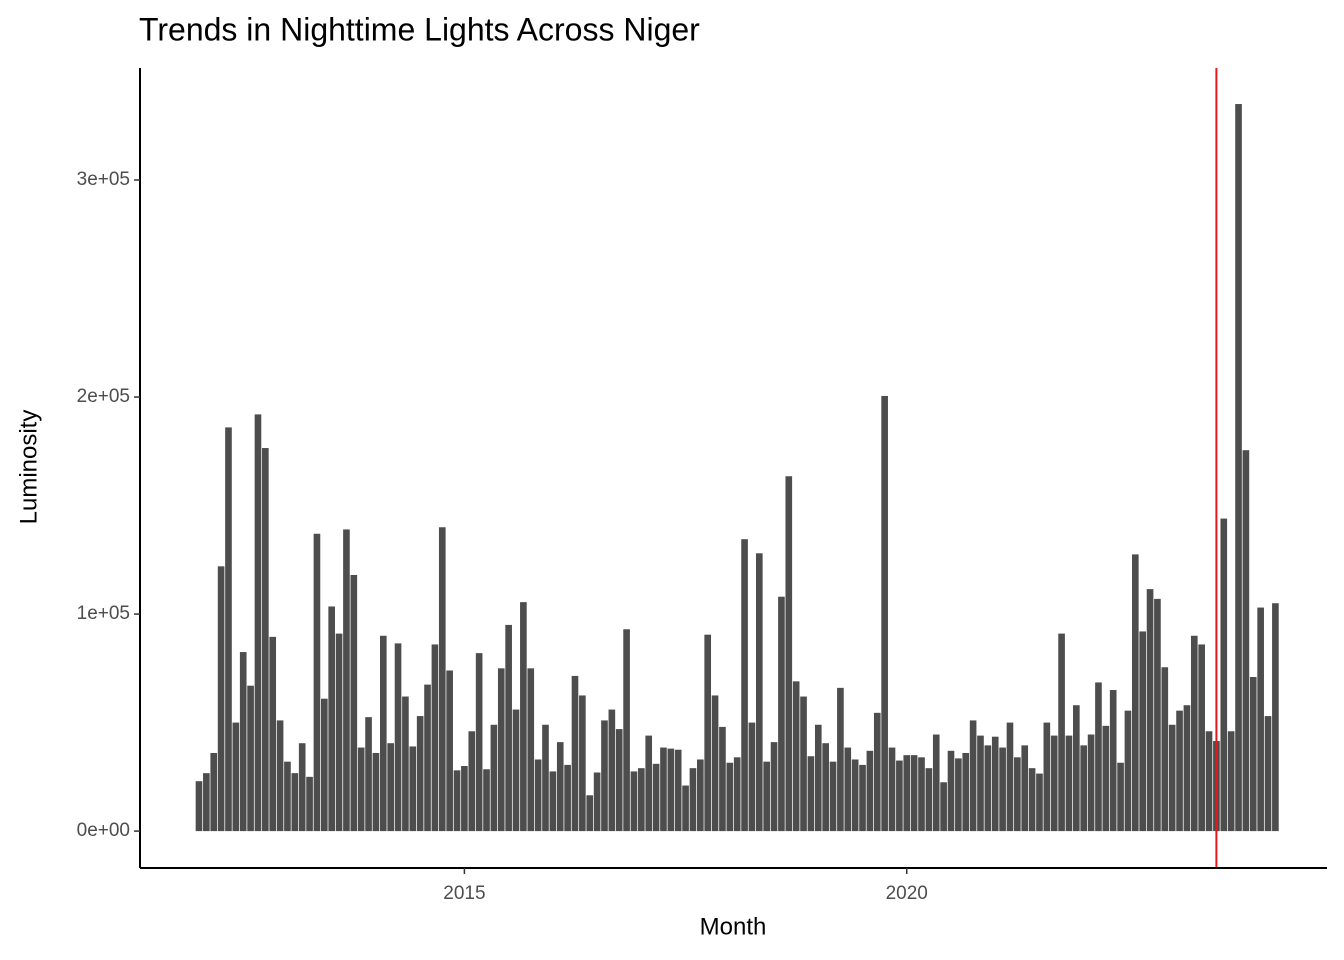 This screenshot has width=1344, height=960. I want to click on x-tick-label: 2015, so click(464, 893).